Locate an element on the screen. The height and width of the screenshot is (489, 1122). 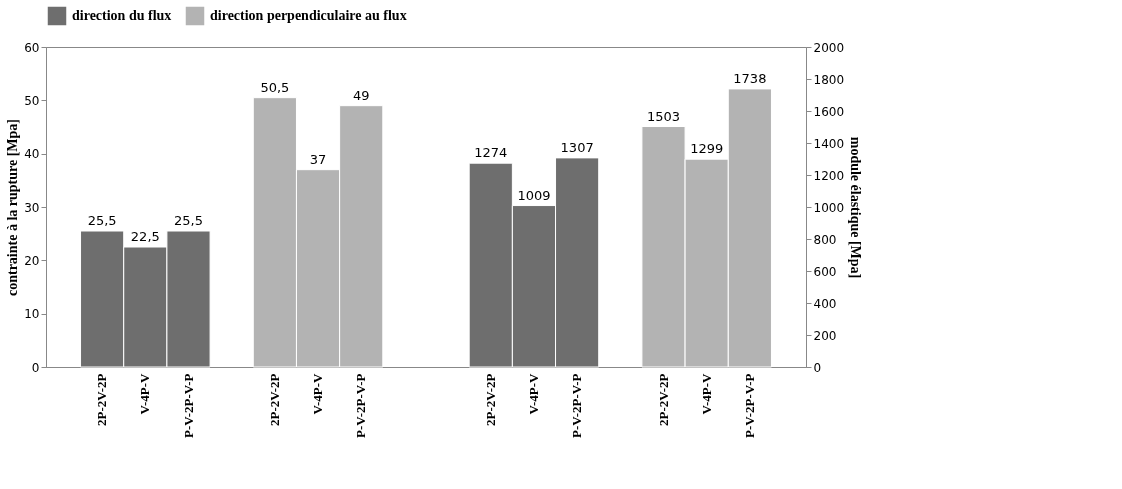
y2-tick-label: 1000 is located at coordinates (829, 207).